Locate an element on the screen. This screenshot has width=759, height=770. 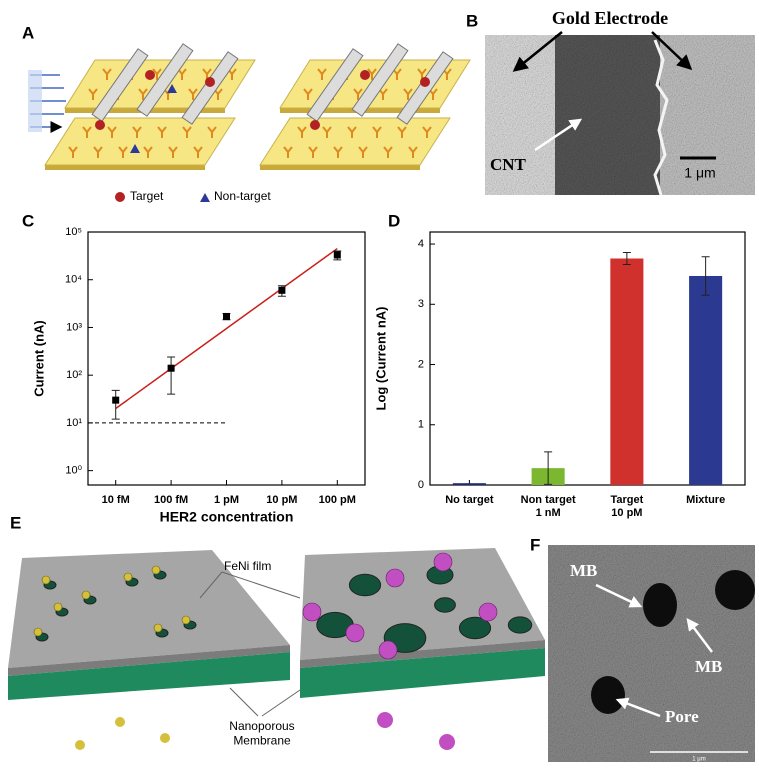
annotation: FeNi film is located at coordinates (247, 566).